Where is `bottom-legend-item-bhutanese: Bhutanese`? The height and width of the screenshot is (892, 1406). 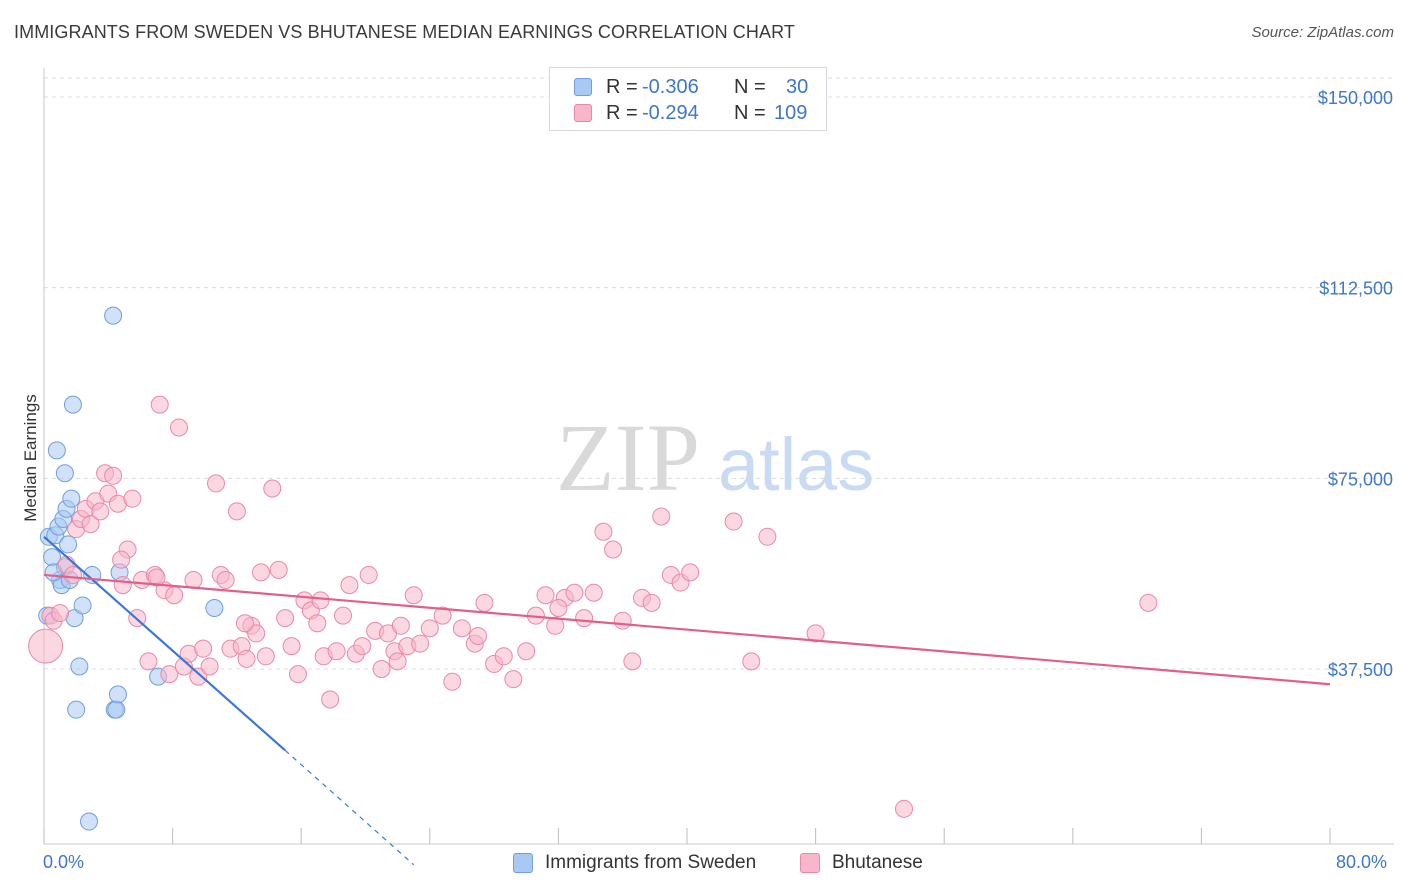 bottom-legend-item-bhutanese: Bhutanese is located at coordinates (861, 863).